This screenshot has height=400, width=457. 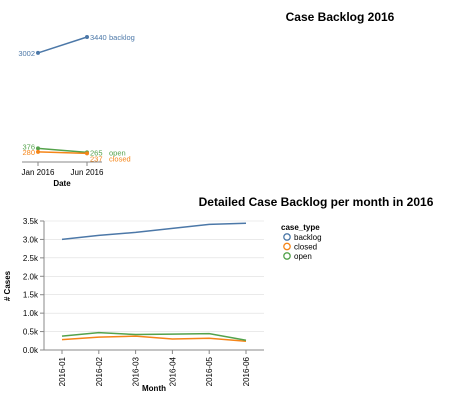 What do you see at coordinates (300, 227) in the screenshot?
I see `legend-title: case_type` at bounding box center [300, 227].